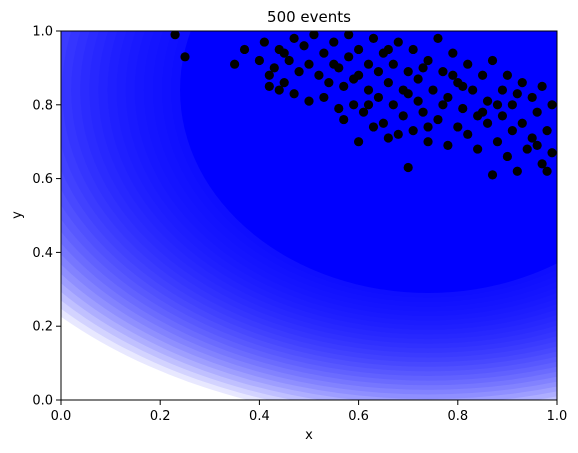 This screenshot has width=578, height=453. I want to click on x-tick-label: 0.0, so click(61, 416).